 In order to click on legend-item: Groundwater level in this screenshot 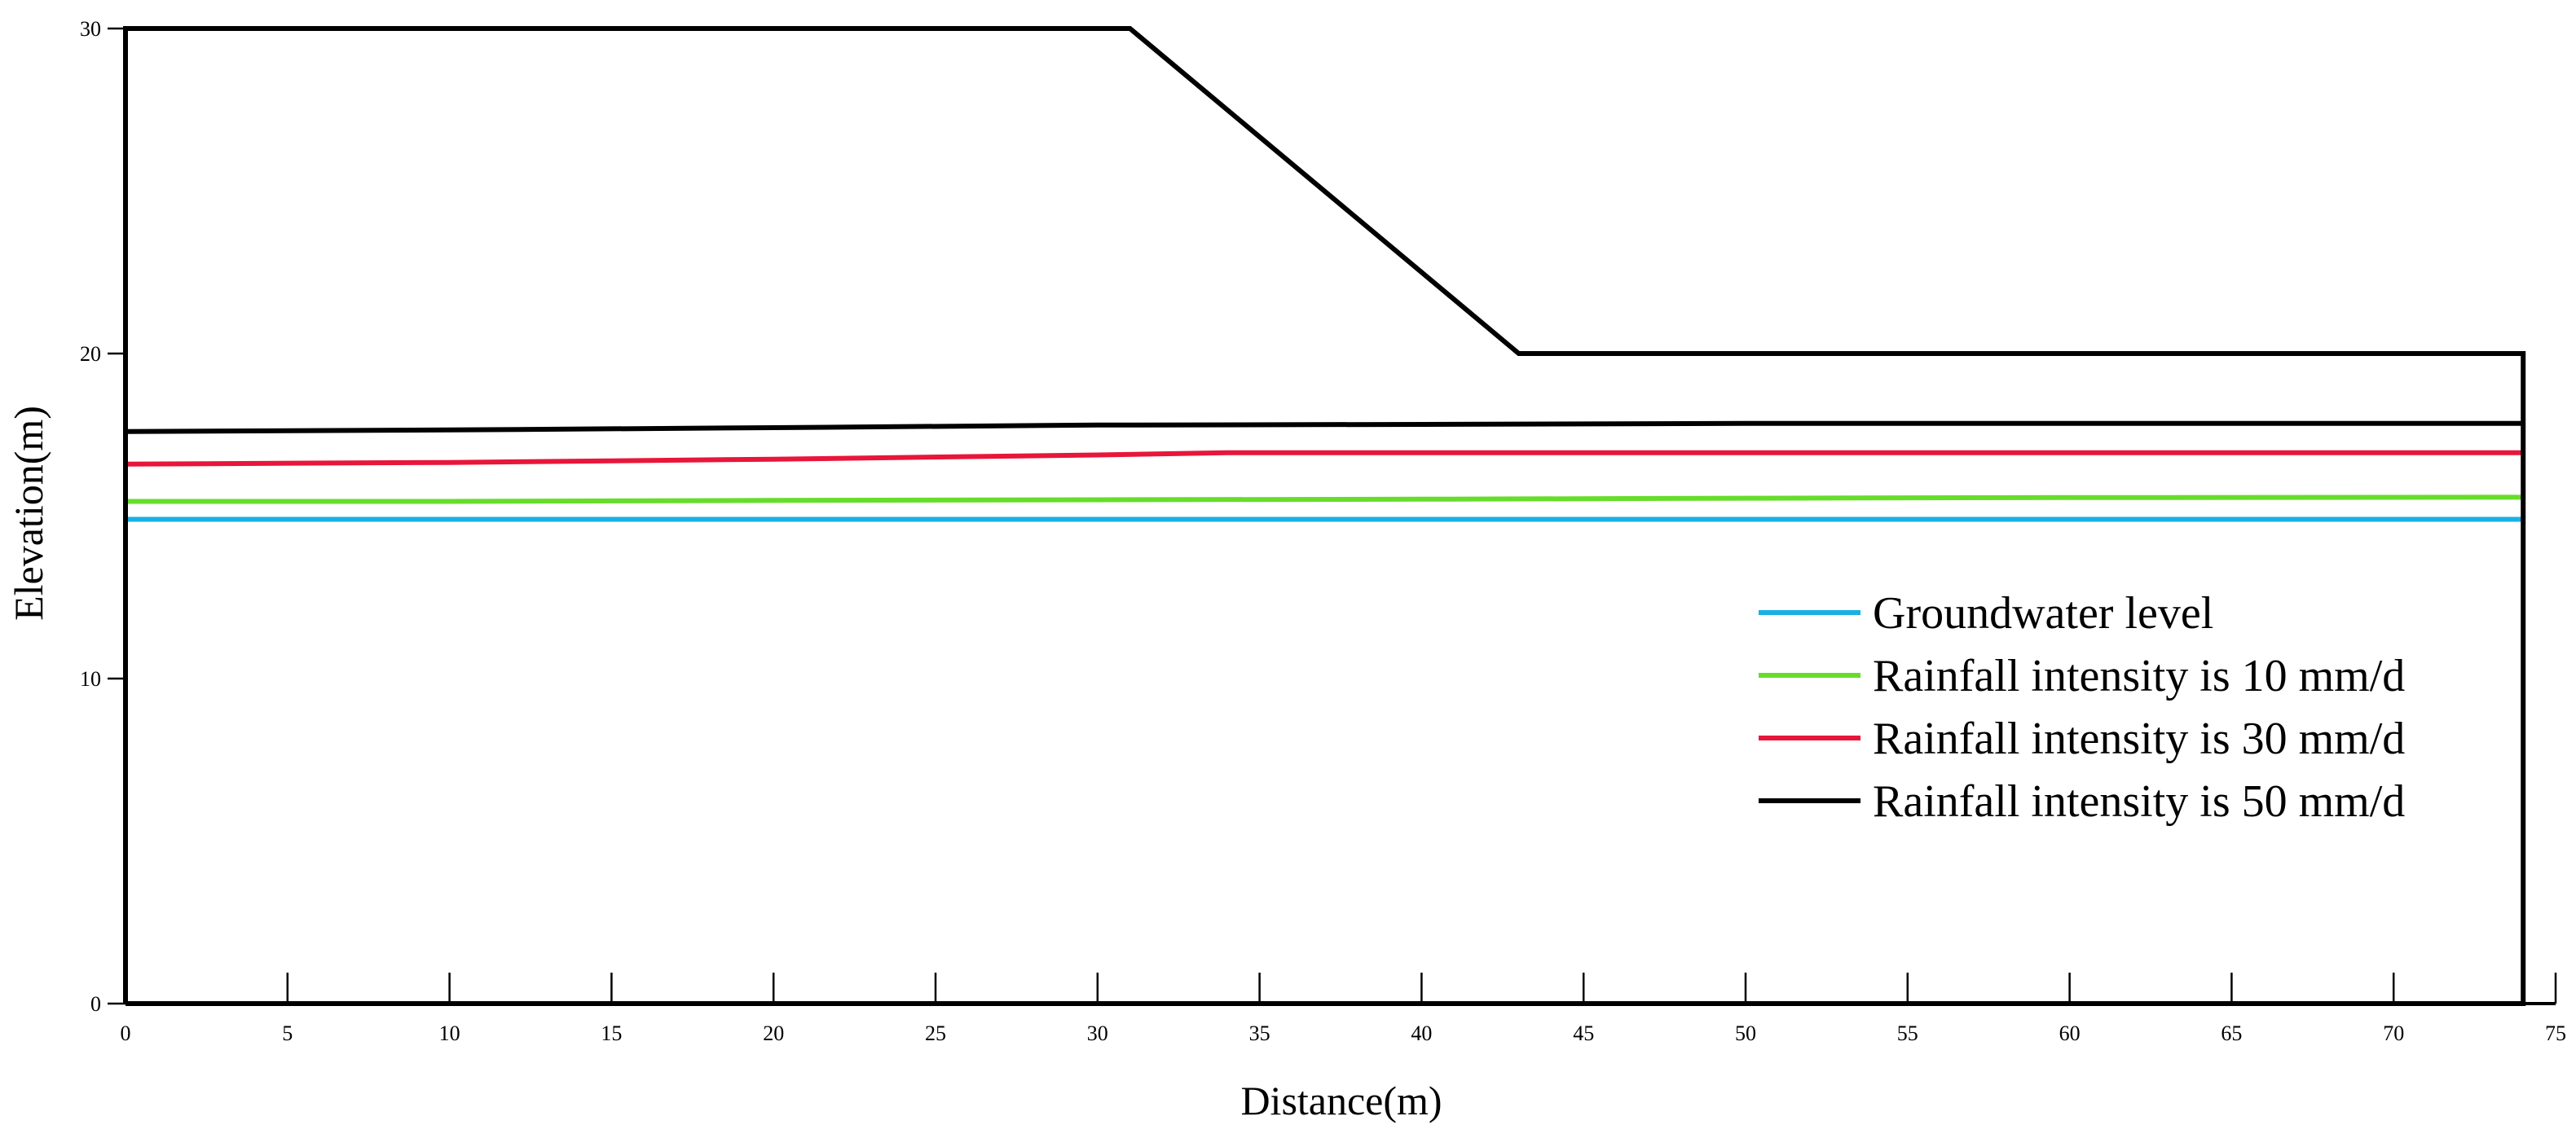, I will do `click(1986, 614)`.